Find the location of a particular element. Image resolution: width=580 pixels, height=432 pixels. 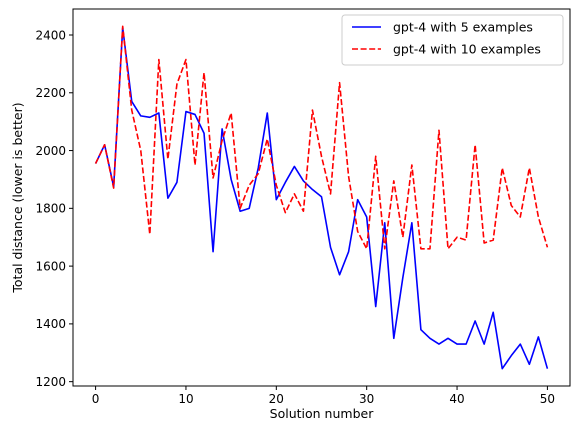

legend-label-5-examples: gpt-4 with 5 examples is located at coordinates (463, 27).